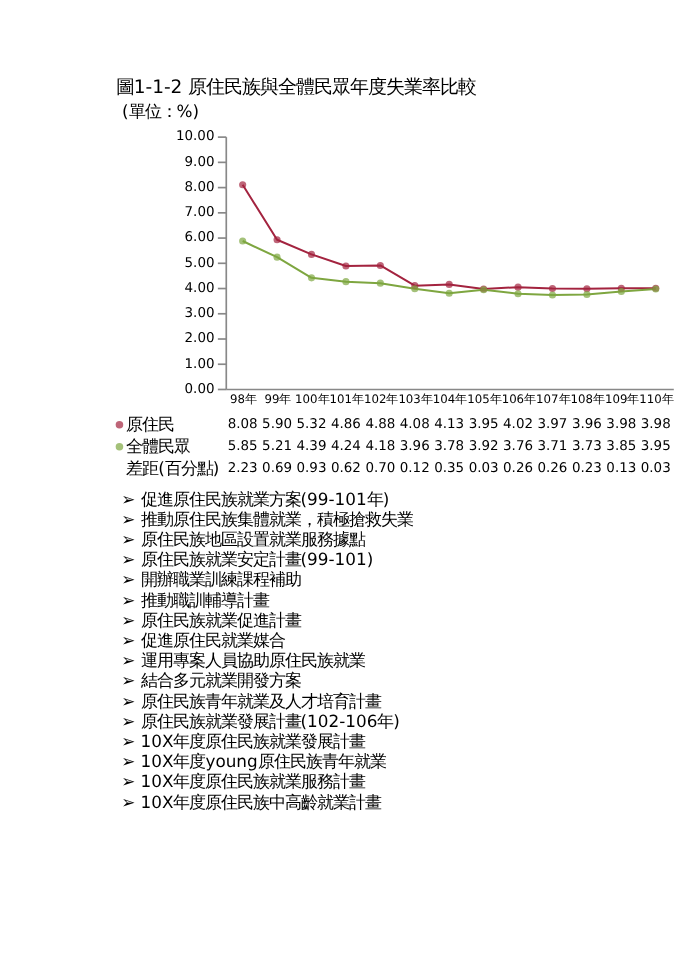 This screenshot has height=960, width=678. What do you see at coordinates (158, 445) in the screenshot?
I see `legend-label: 全體民眾` at bounding box center [158, 445].